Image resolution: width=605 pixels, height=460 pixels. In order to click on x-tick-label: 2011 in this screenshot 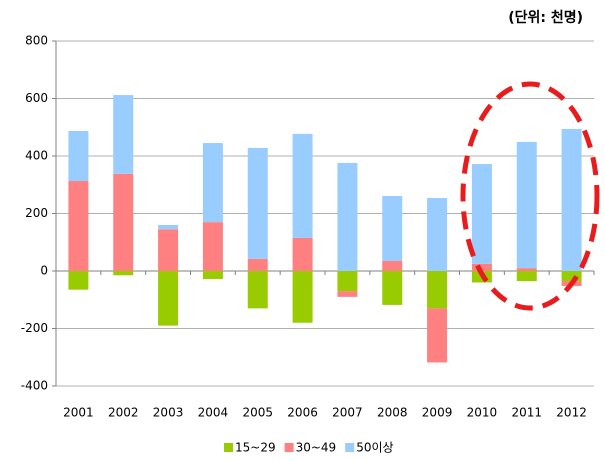, I will do `click(526, 413)`.